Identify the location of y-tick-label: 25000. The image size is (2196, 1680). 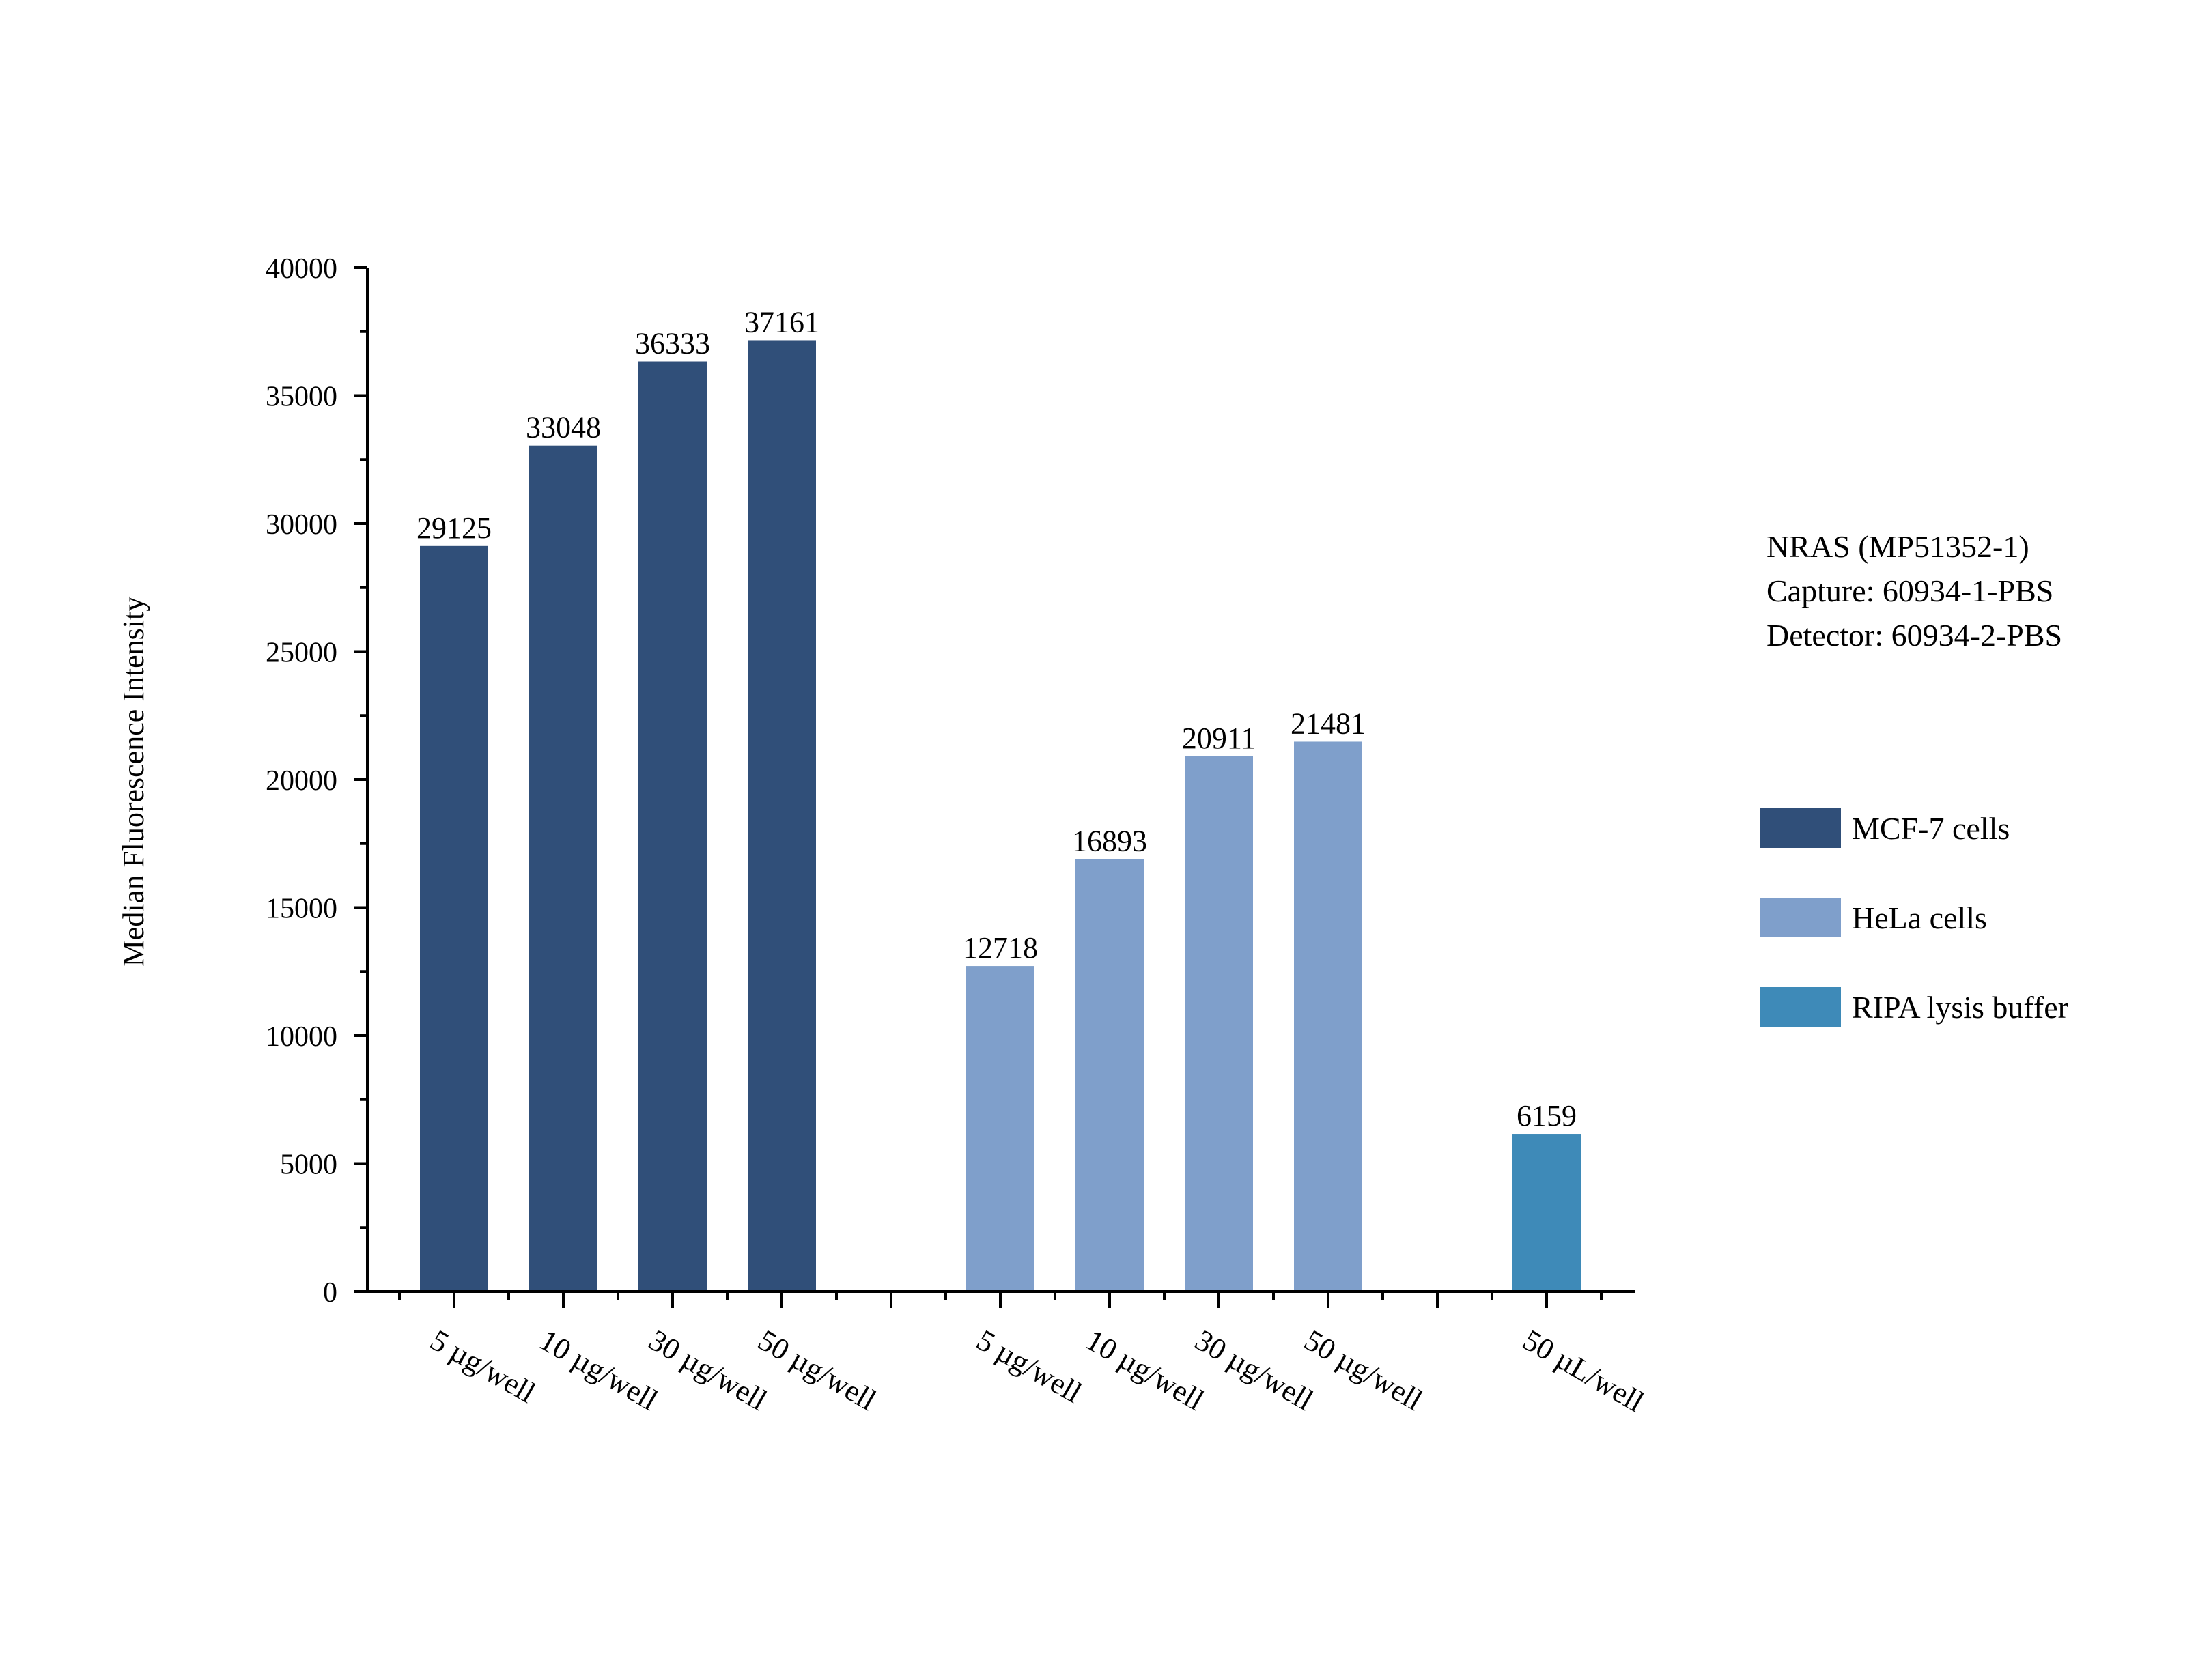
(302, 653).